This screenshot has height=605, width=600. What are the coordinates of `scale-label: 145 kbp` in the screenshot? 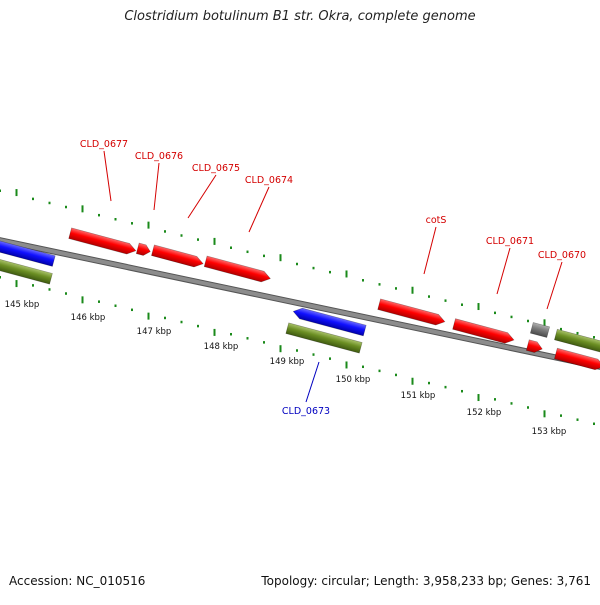 It's located at (22, 305).